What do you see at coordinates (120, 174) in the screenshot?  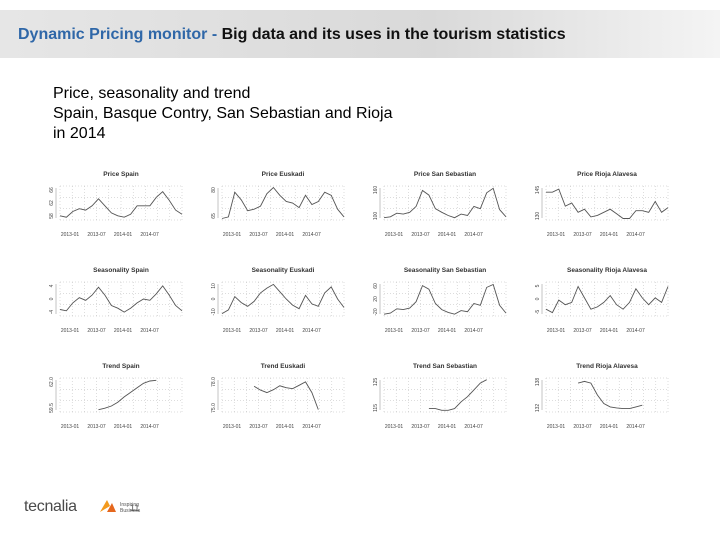 I see `chart-1-title: Price Spain` at bounding box center [120, 174].